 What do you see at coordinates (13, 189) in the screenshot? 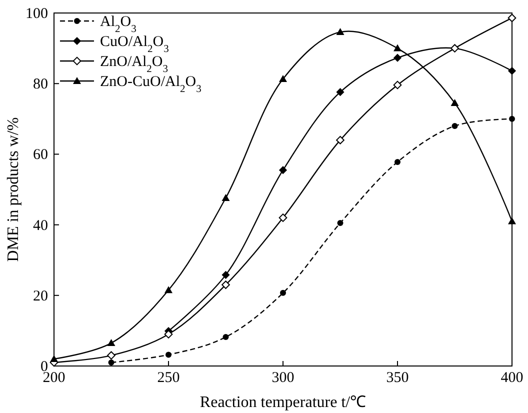
I see `y-axis-title: DME in products w/%` at bounding box center [13, 189].